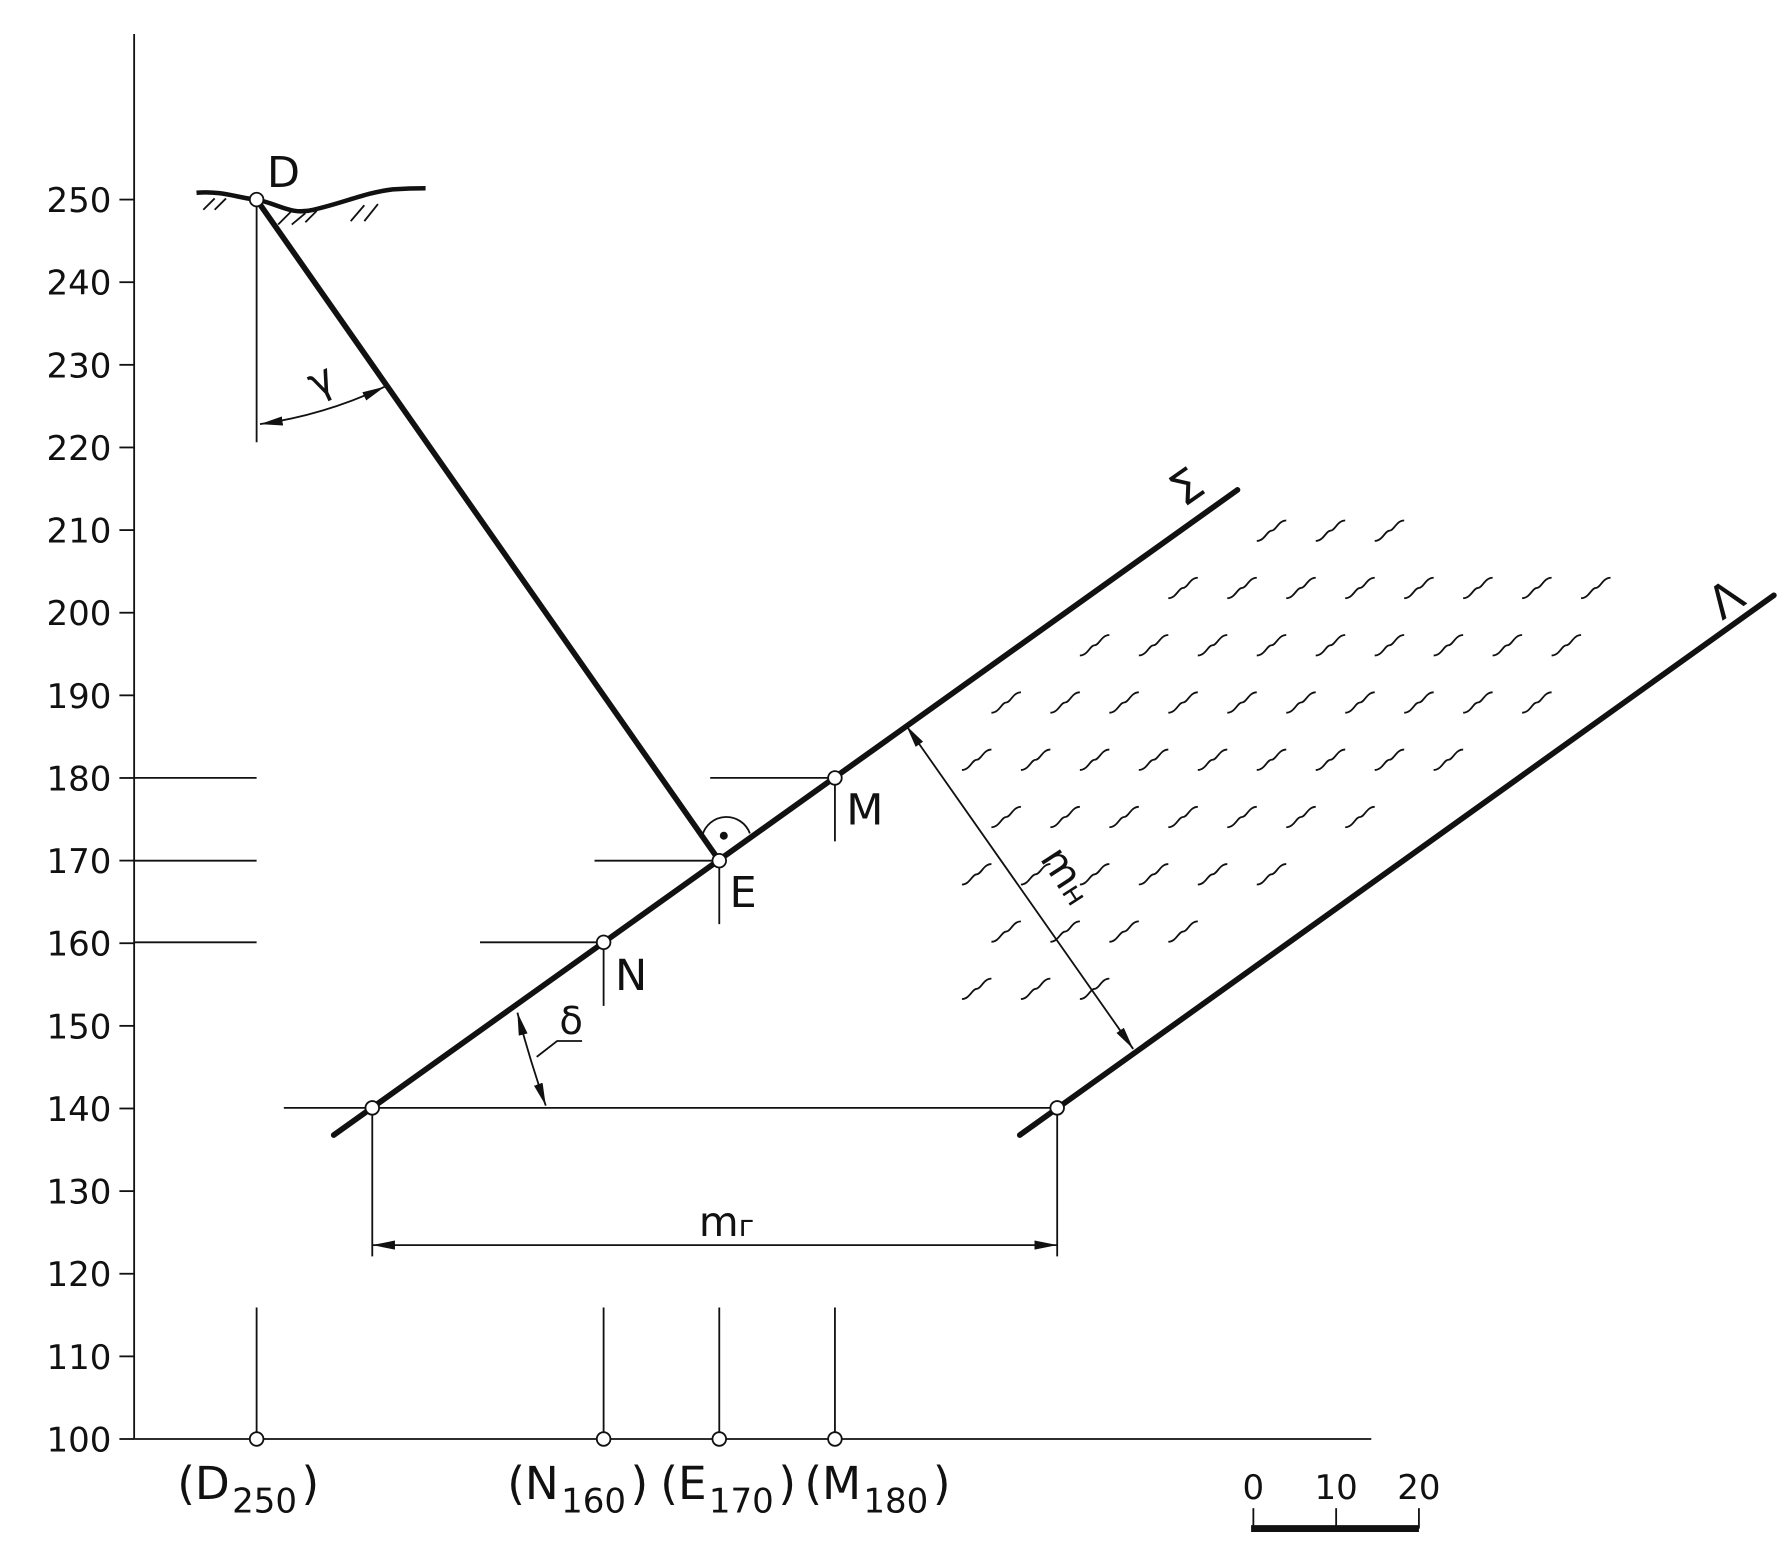  I want to click on tick-label: 200, so click(79, 614).